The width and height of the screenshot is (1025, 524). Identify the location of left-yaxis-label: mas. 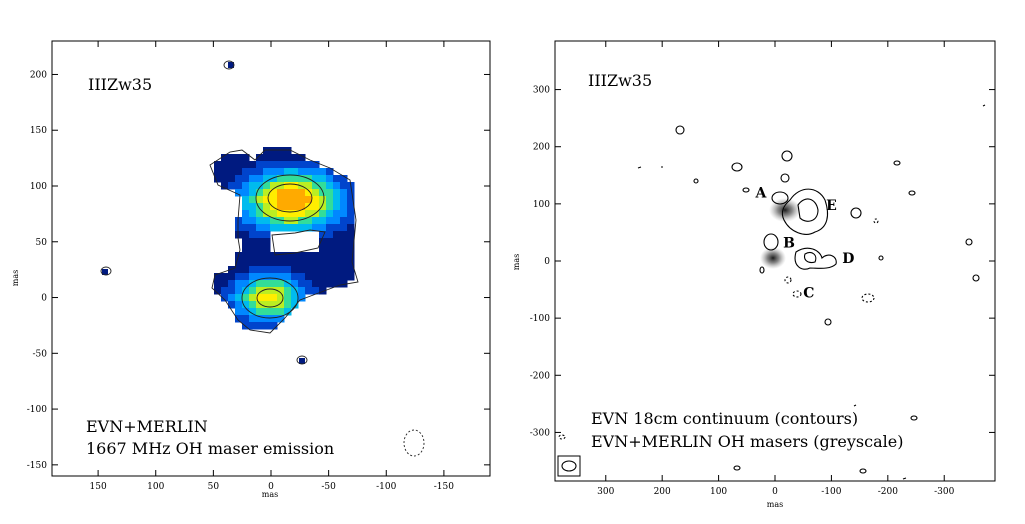
(15, 278).